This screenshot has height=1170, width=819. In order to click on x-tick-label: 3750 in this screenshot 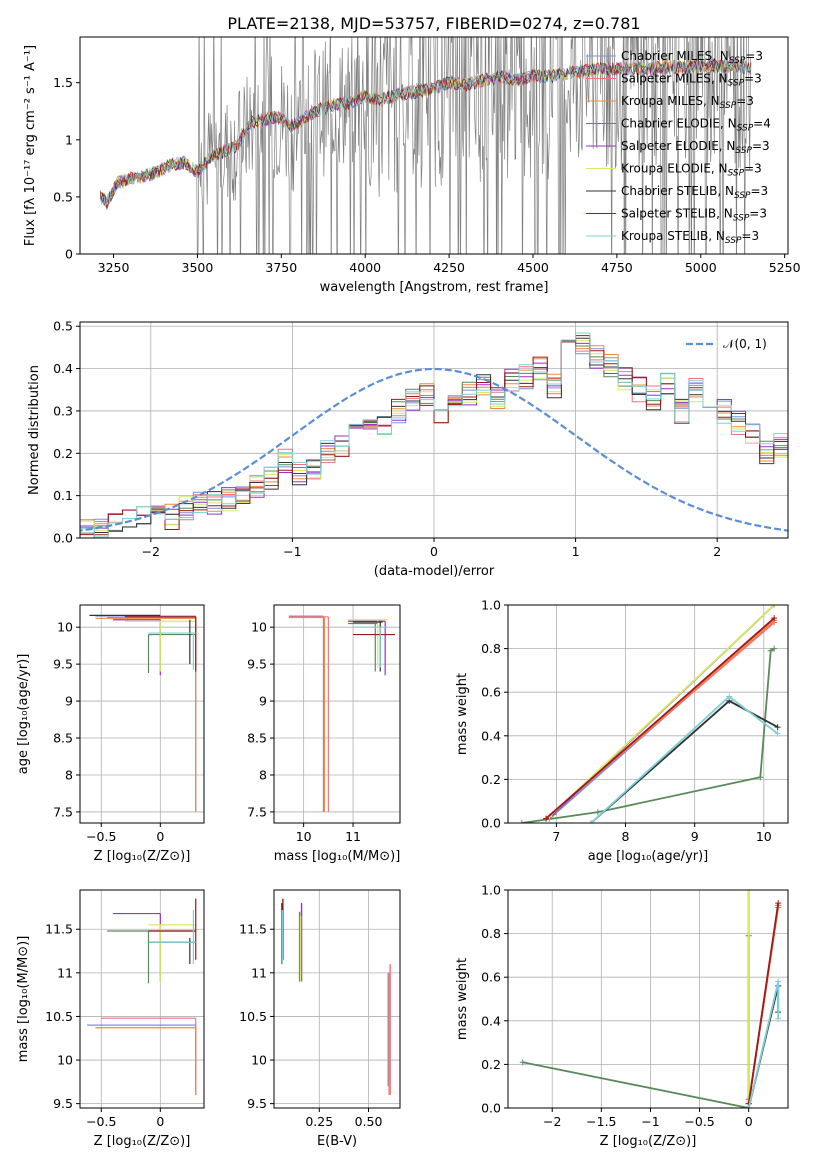, I will do `click(281, 267)`.